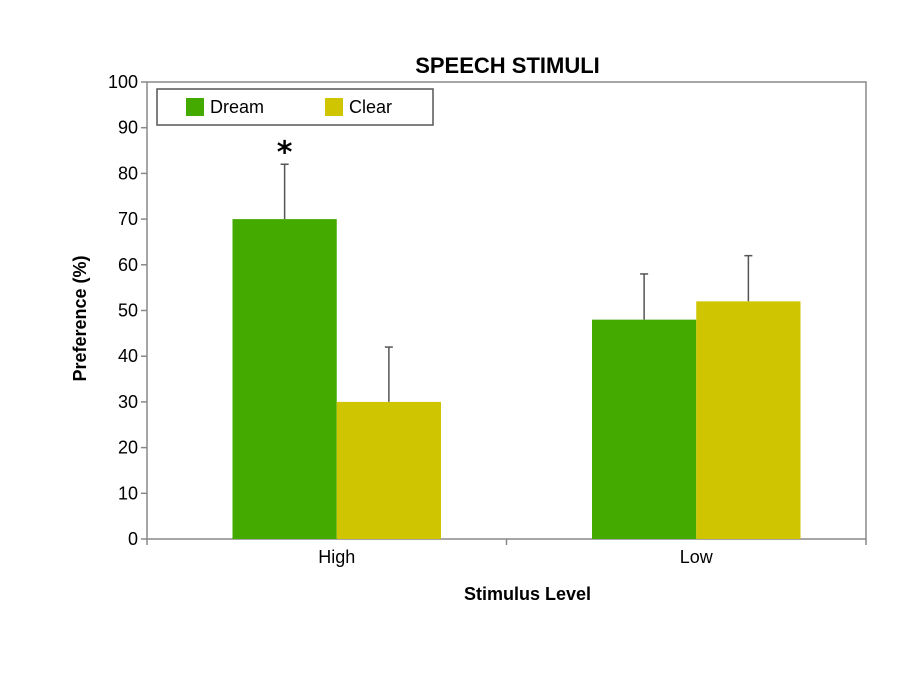 This screenshot has height=675, width=900. What do you see at coordinates (128, 173) in the screenshot?
I see `y-tick-label: 80` at bounding box center [128, 173].